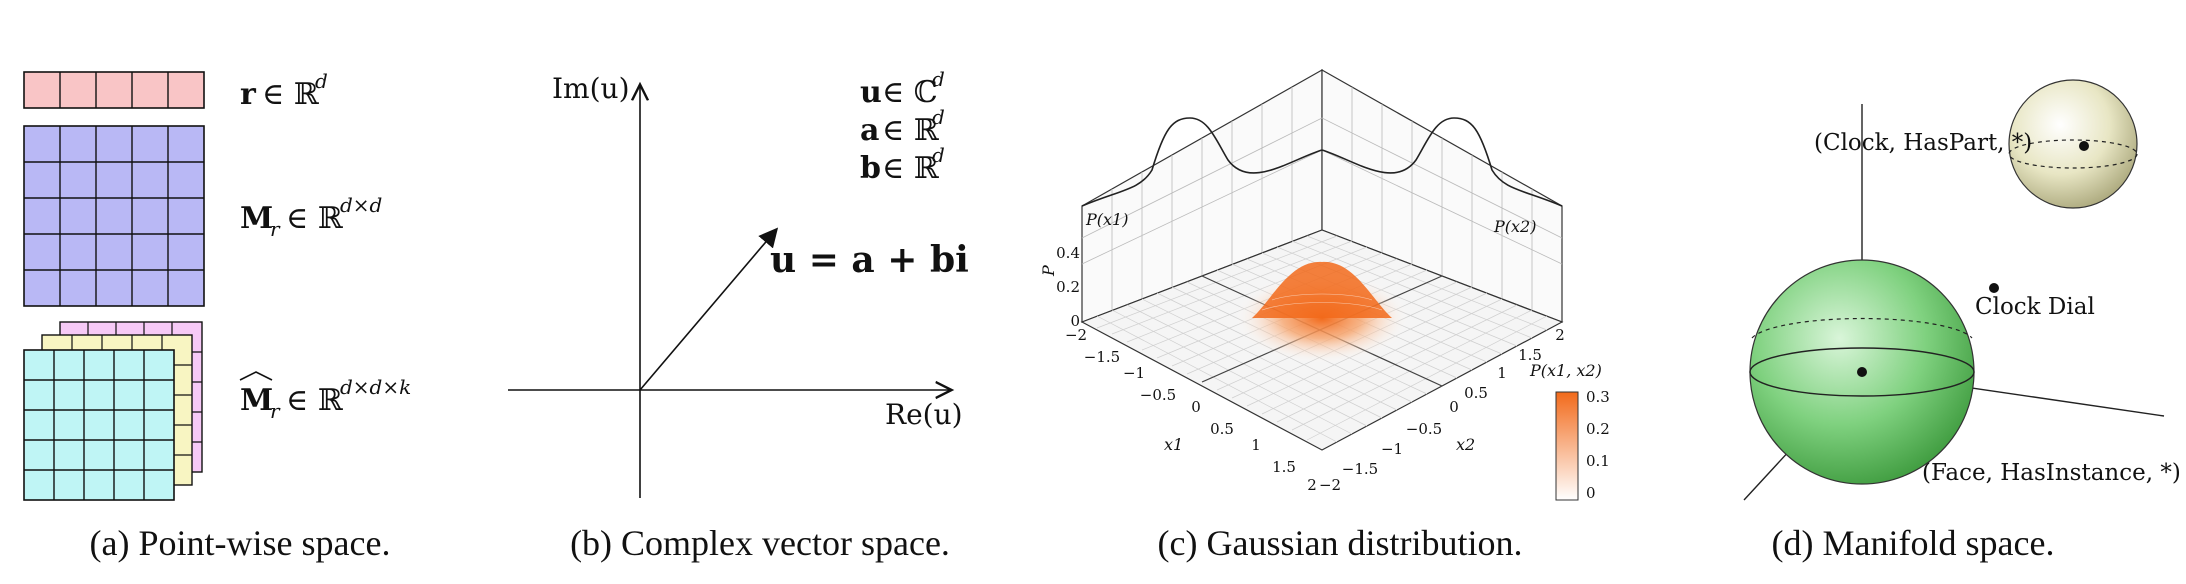 The width and height of the screenshot is (2186, 584). Describe the element at coordinates (375, 387) in the screenshot. I see `svg-text: d×d×k` at that location.